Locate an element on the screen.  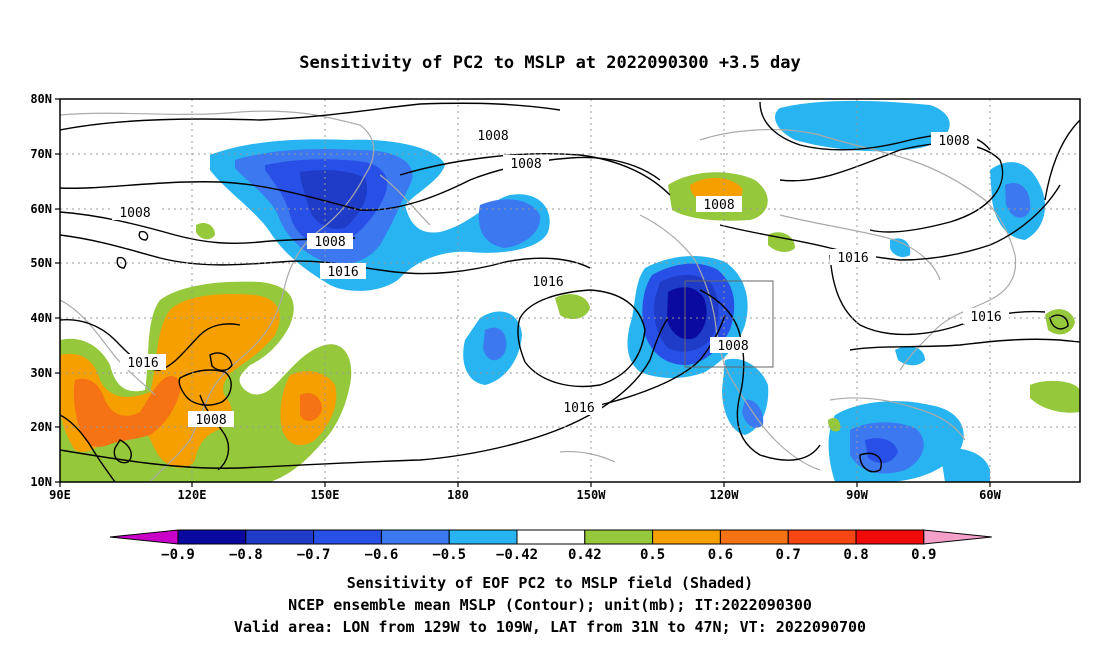
lon-label: 90W is located at coordinates (857, 495).